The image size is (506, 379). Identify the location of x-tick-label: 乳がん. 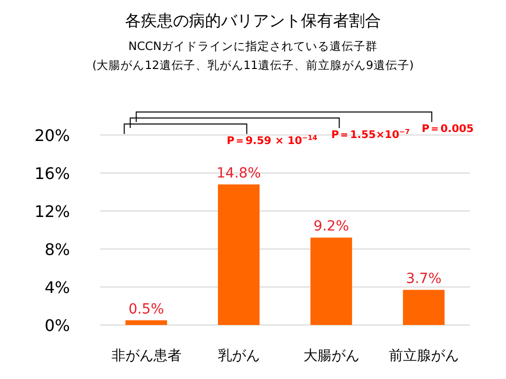
(239, 356).